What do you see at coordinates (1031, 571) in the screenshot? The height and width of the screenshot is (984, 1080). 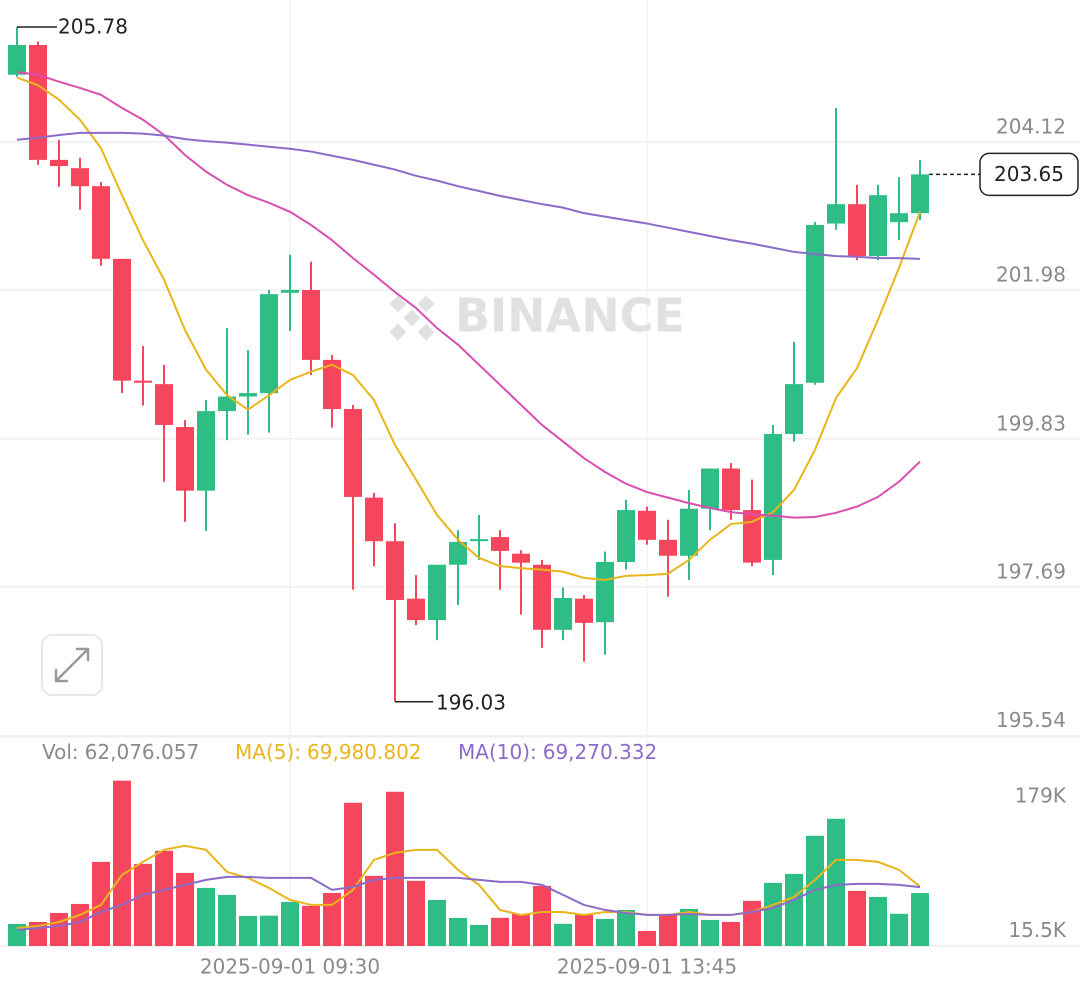 I see `y-tick-label: 197.69` at bounding box center [1031, 571].